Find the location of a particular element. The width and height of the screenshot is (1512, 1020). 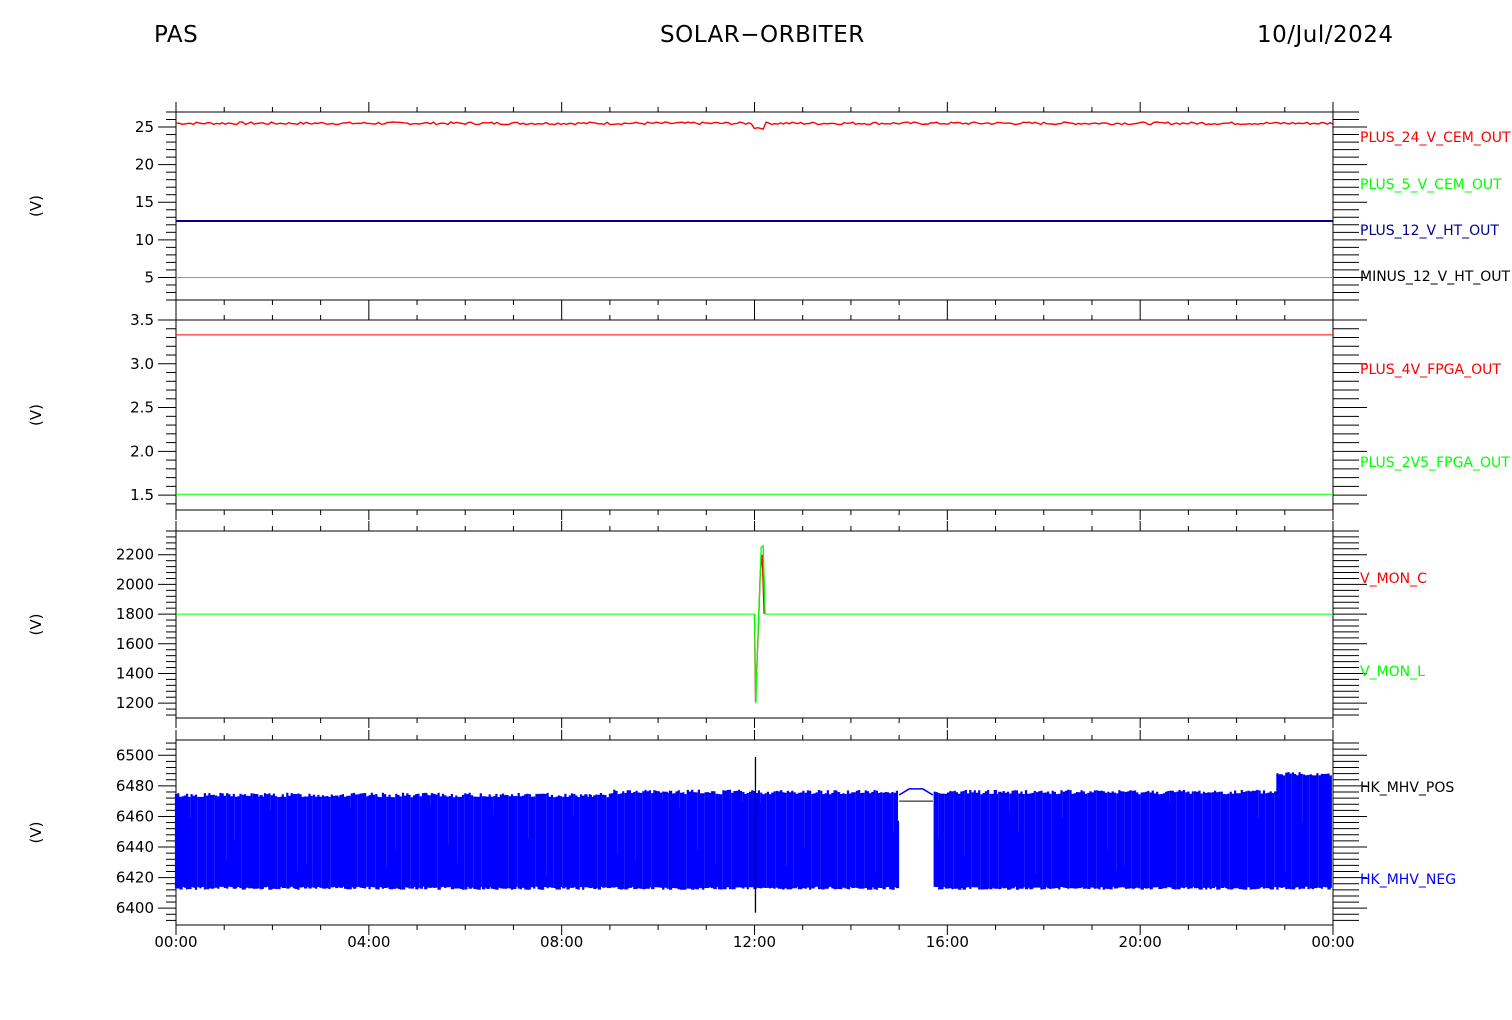

y-tick-label: 6460 is located at coordinates (135, 816).